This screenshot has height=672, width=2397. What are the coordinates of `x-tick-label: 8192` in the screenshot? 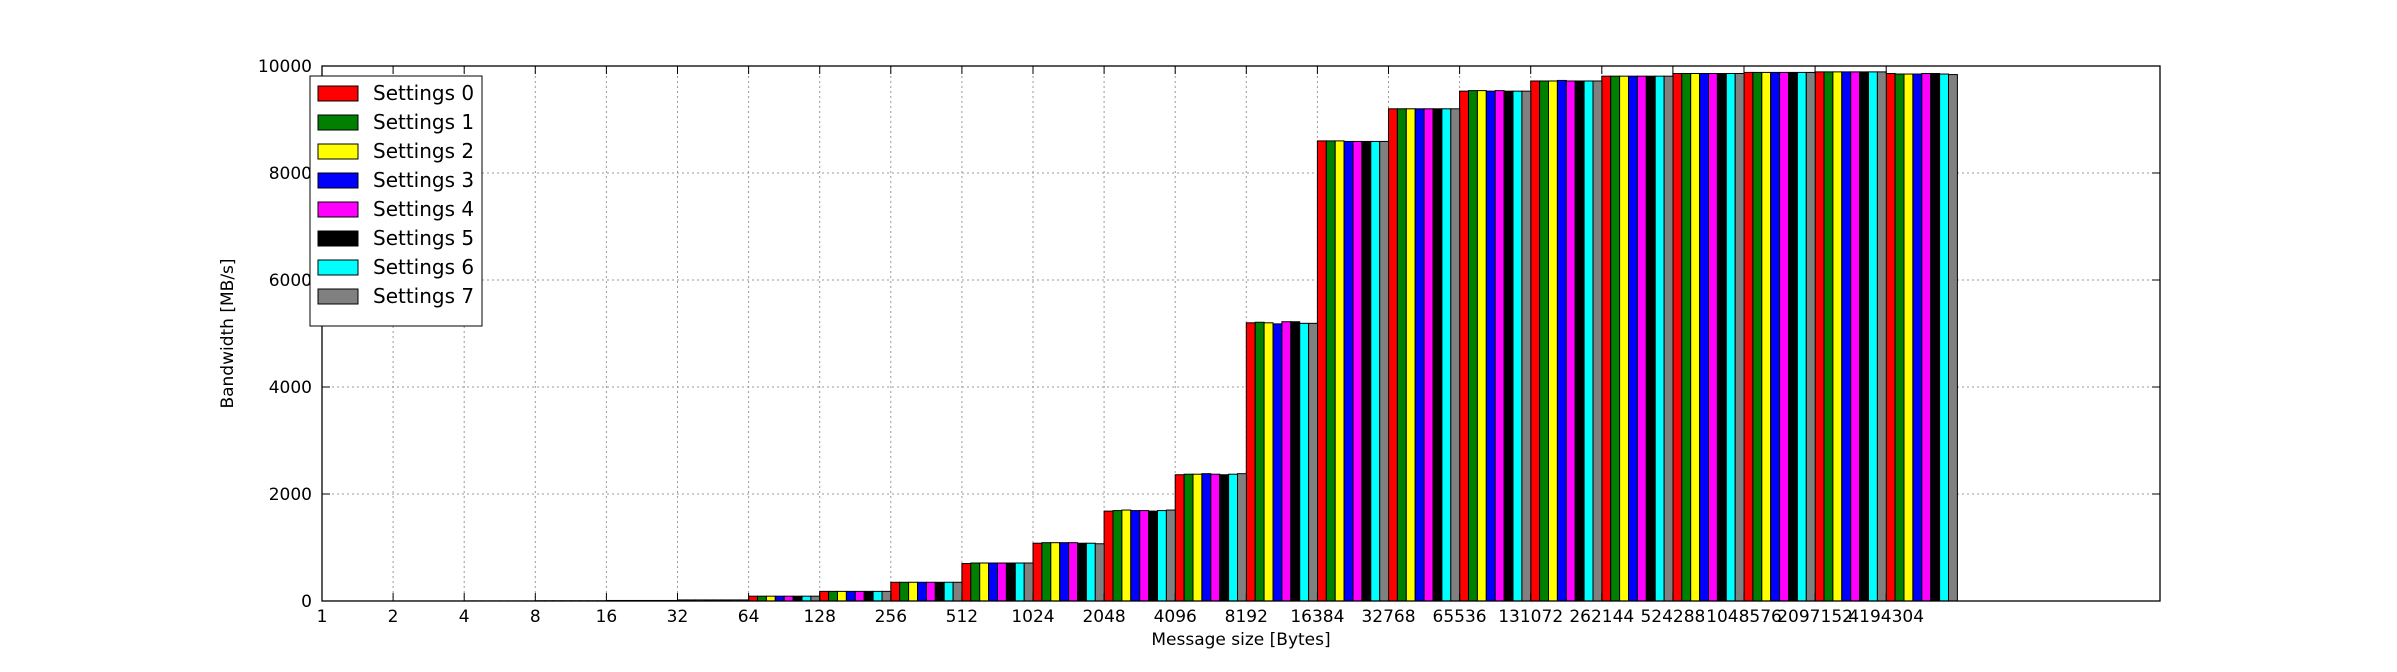 It's located at (1246, 617).